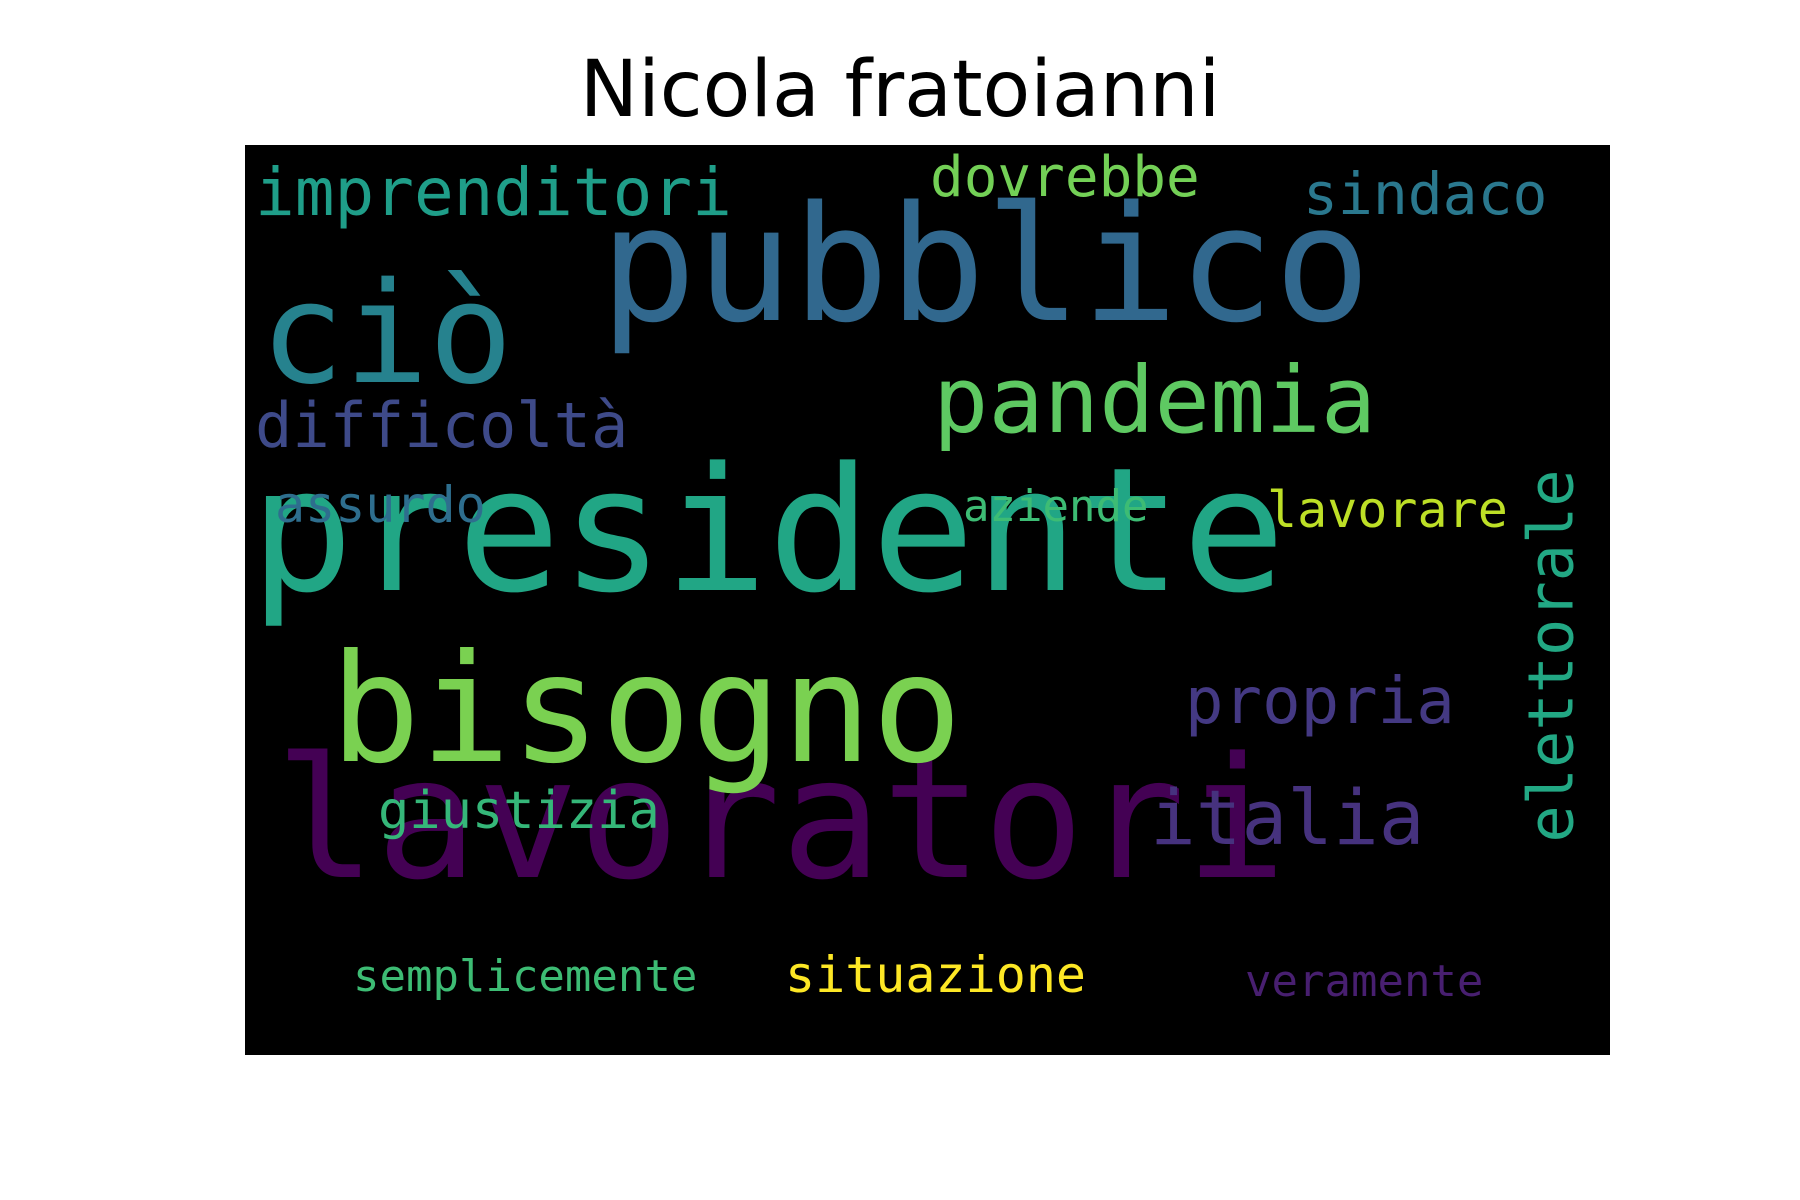 This screenshot has height=1200, width=1800. I want to click on word-bisogno: bisogno, so click(646, 710).